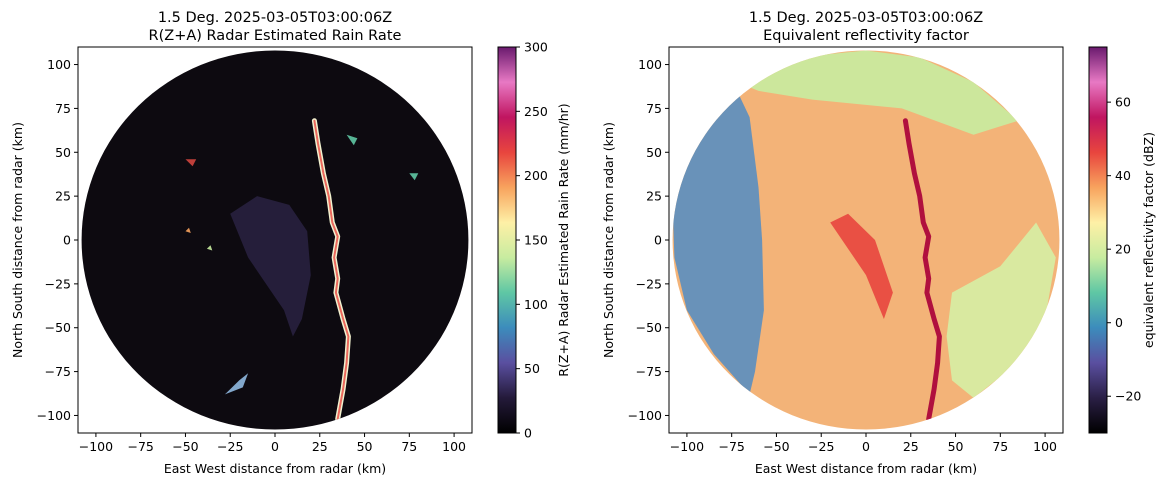 The height and width of the screenshot is (490, 1176). I want to click on colorbar-tick-label: 50, so click(532, 368).